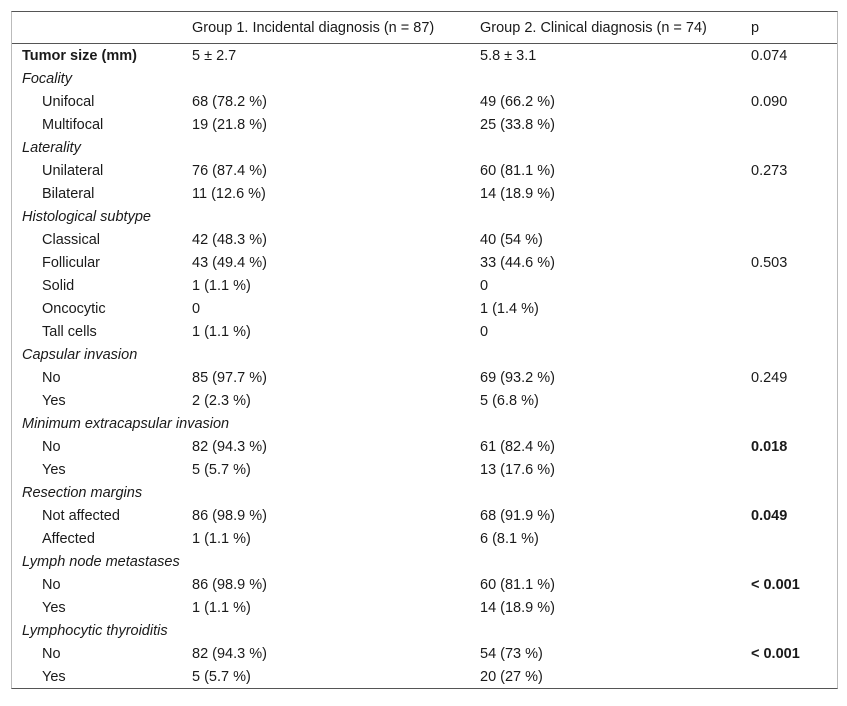 The height and width of the screenshot is (706, 847). Describe the element at coordinates (424, 170) in the screenshot. I see `data-row: Unilateral 76 (87.4 %) 60 (81.1 %) 0.273` at that location.